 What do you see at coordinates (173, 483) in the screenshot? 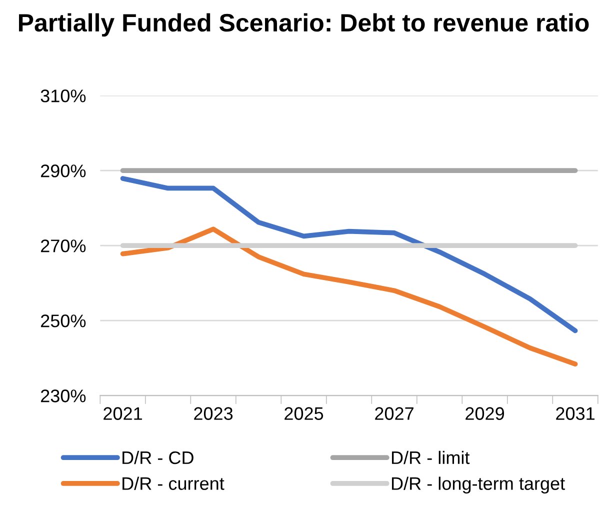
I see `legend-label: D/R - current` at bounding box center [173, 483].